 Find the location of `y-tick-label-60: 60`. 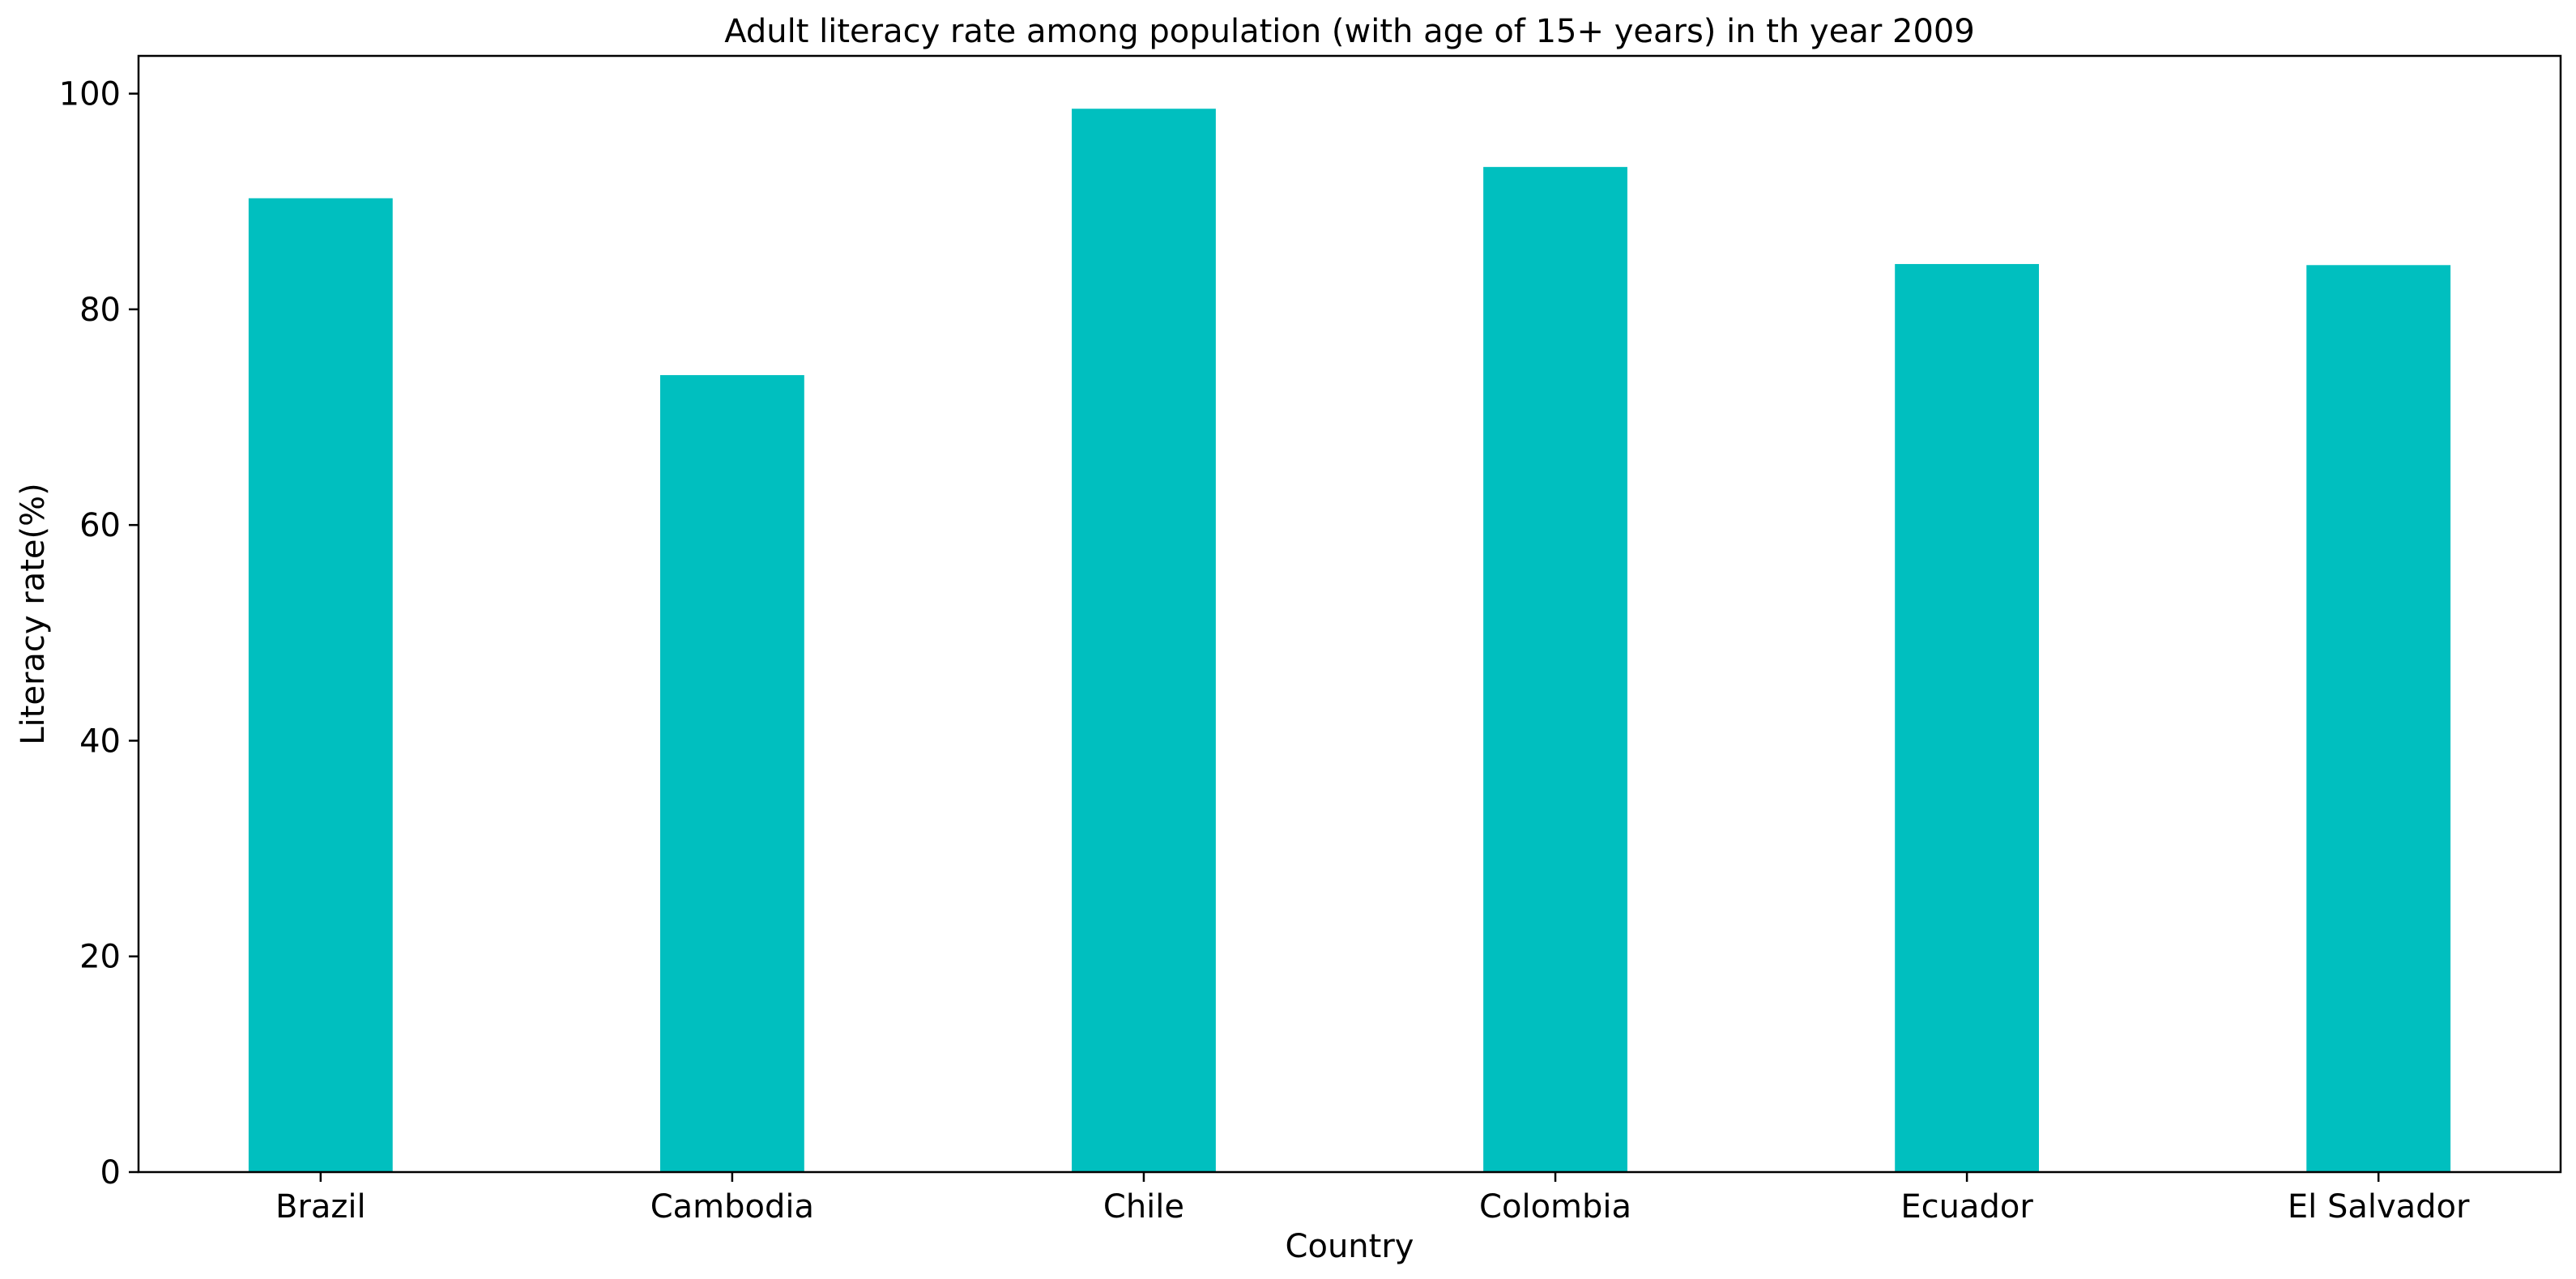

y-tick-label-60: 60 is located at coordinates (100, 525).